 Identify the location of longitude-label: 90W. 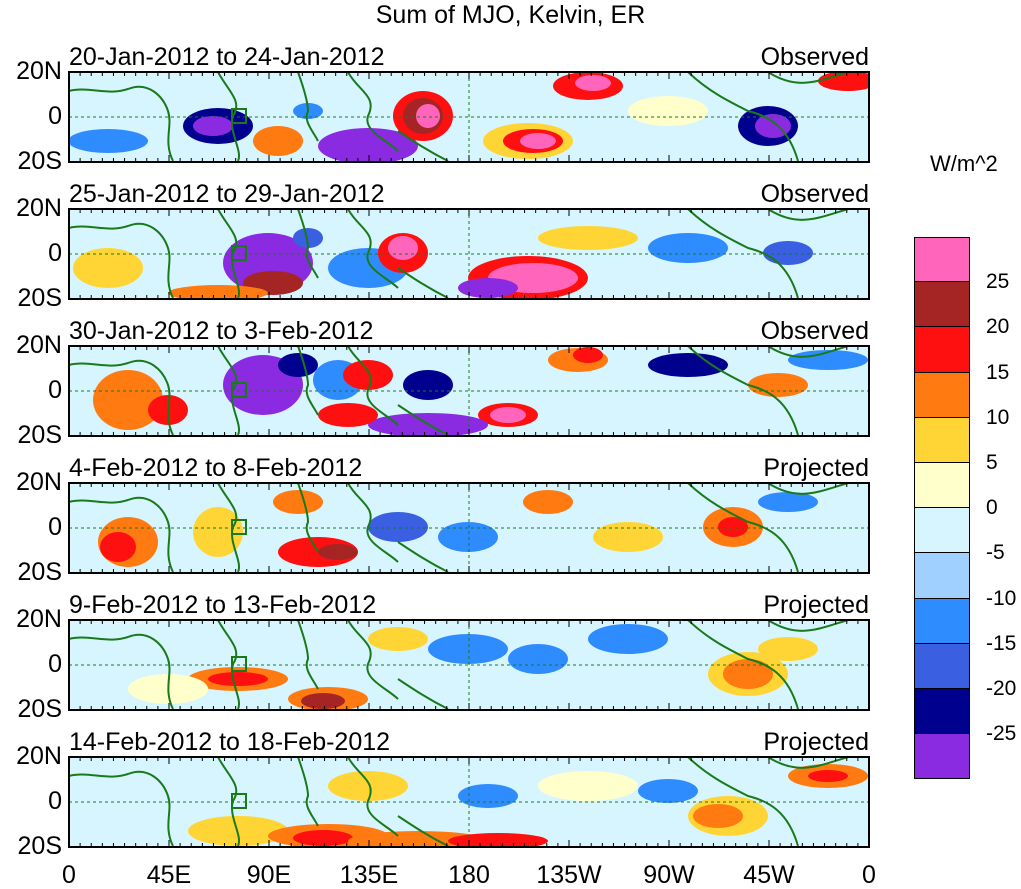
(669, 875).